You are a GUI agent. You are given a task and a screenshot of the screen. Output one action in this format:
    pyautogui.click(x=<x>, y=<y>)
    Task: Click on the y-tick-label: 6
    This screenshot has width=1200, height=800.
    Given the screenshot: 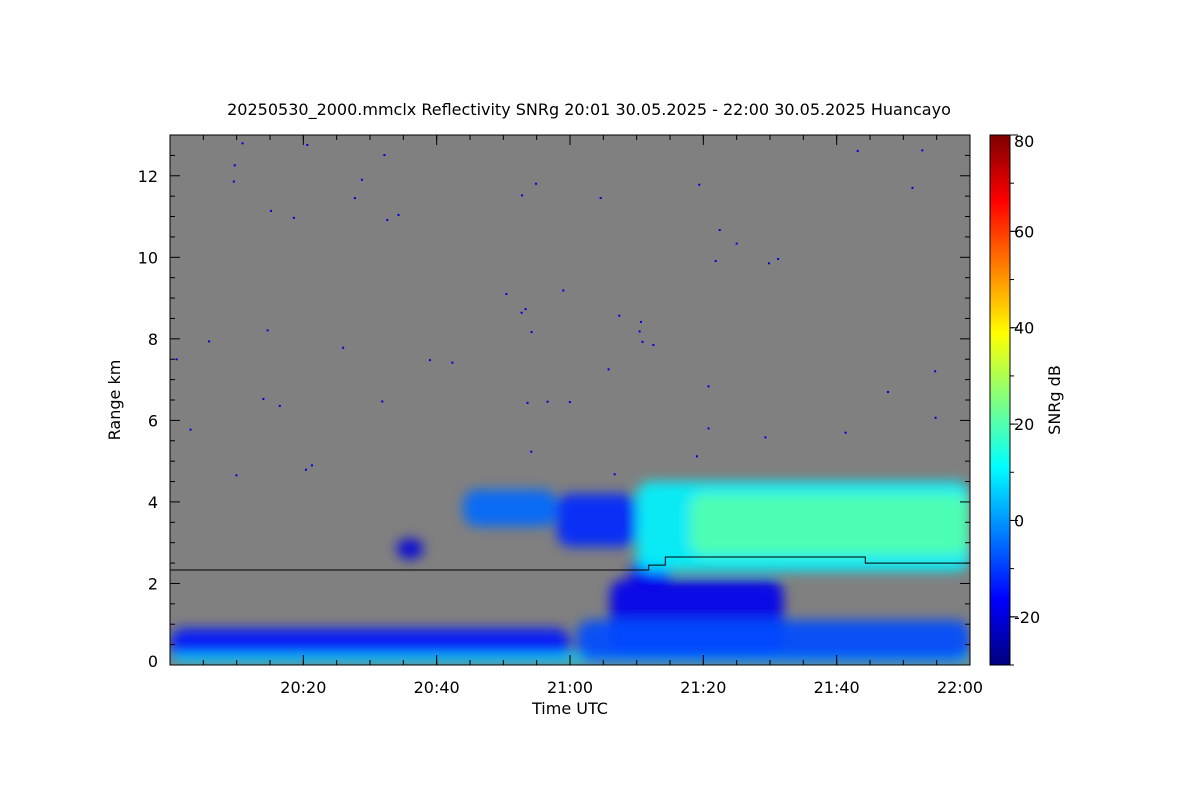 What is the action you would take?
    pyautogui.click(x=153, y=420)
    